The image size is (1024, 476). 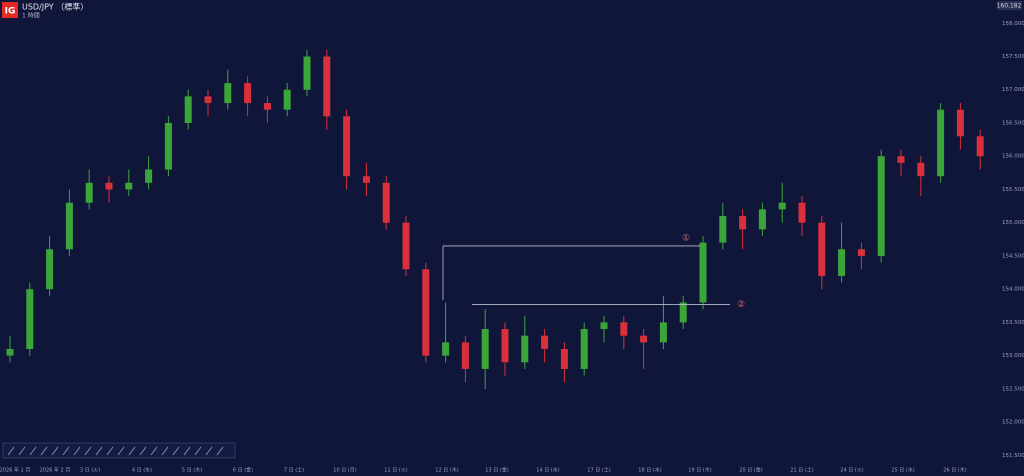 I want to click on x-tick-label: 24 日 (火), so click(x=851, y=471).